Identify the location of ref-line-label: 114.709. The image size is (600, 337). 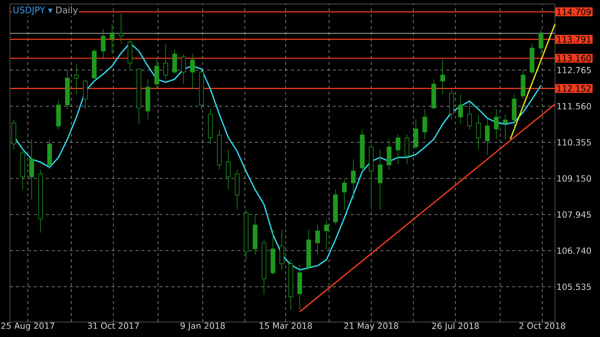
(574, 12).